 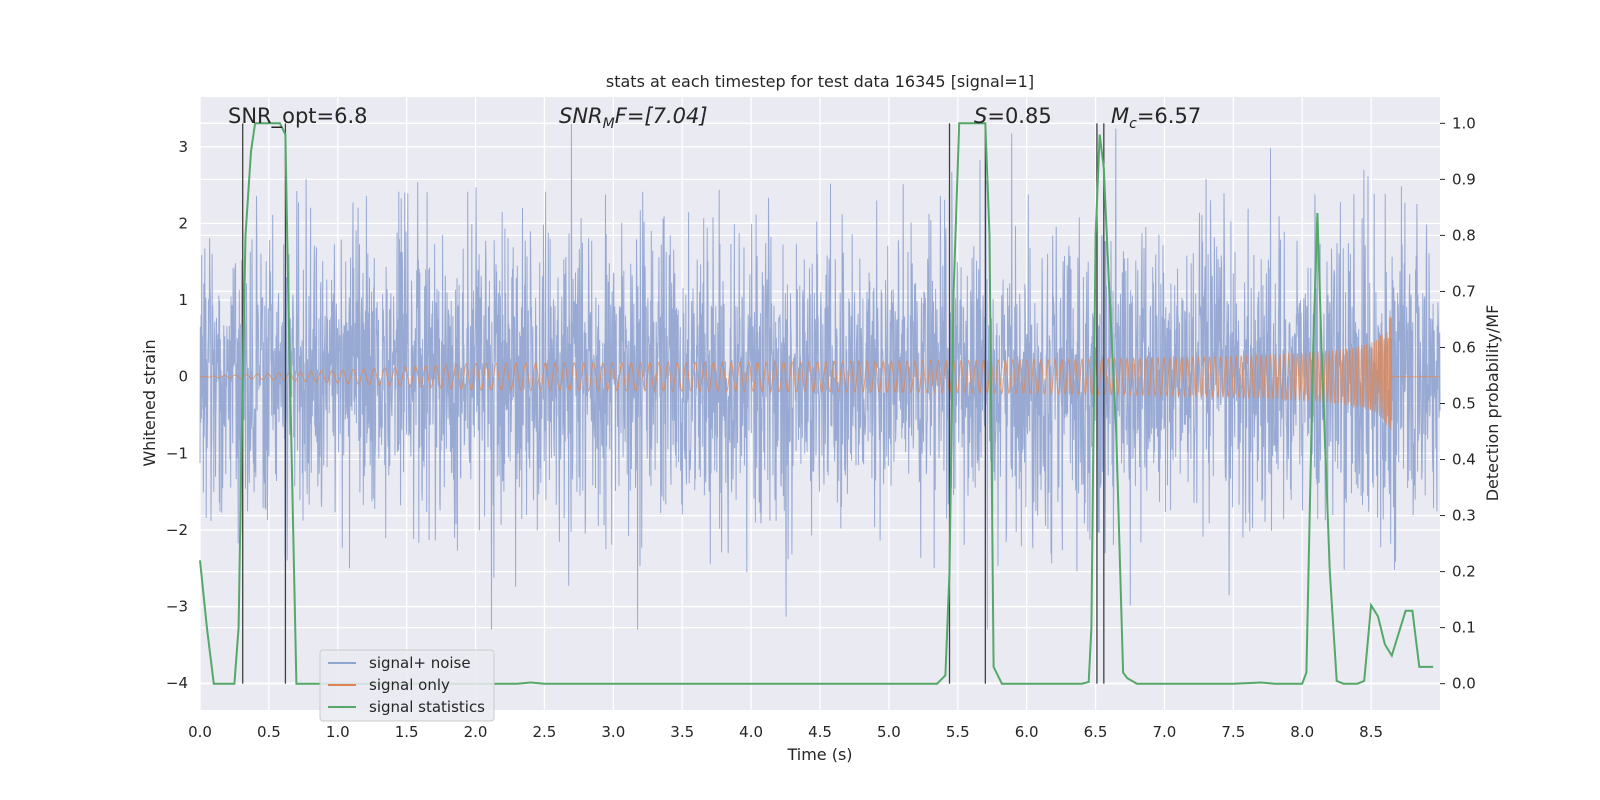 What do you see at coordinates (820, 732) in the screenshot?
I see `x-tick-label: 4.5` at bounding box center [820, 732].